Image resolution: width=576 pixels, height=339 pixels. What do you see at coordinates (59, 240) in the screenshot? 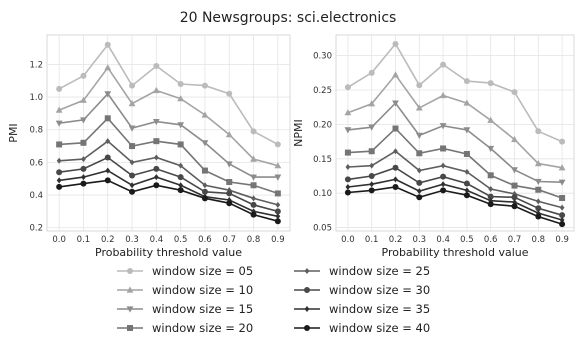
I see `x-tick-label: 0.0` at bounding box center [59, 240].